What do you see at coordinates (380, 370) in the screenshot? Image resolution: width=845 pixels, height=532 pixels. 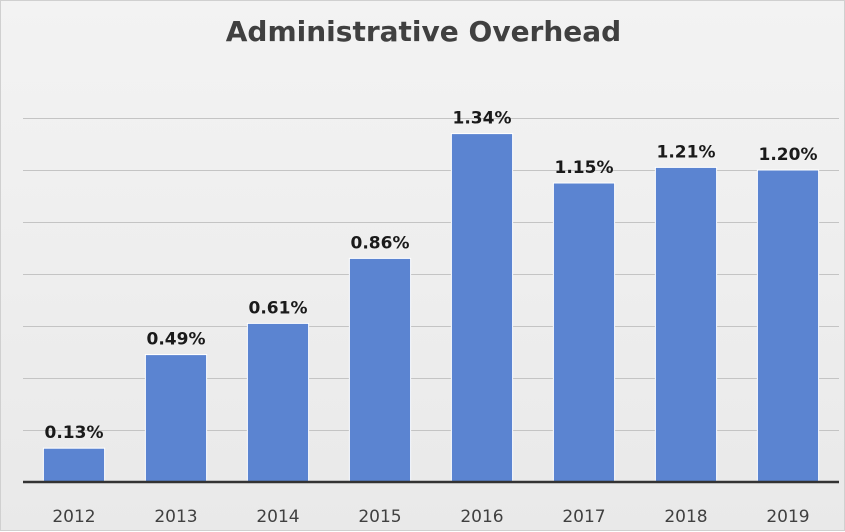 I see `bar-2015` at bounding box center [380, 370].